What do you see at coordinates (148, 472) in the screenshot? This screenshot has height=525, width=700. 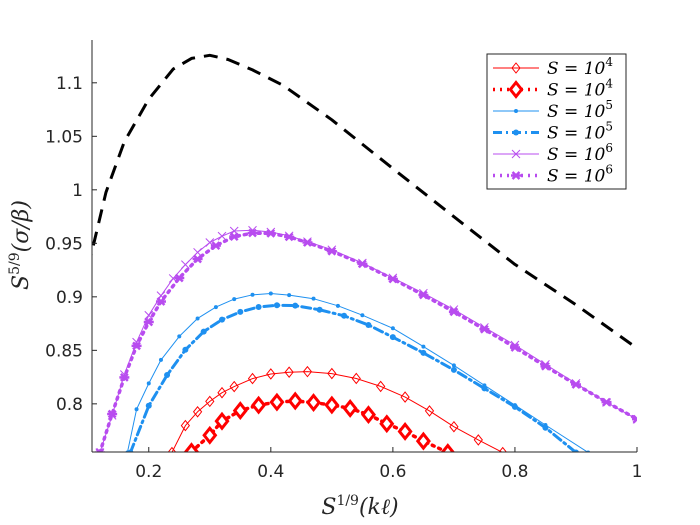 I see `x-tick-label: 0.2` at bounding box center [148, 472].